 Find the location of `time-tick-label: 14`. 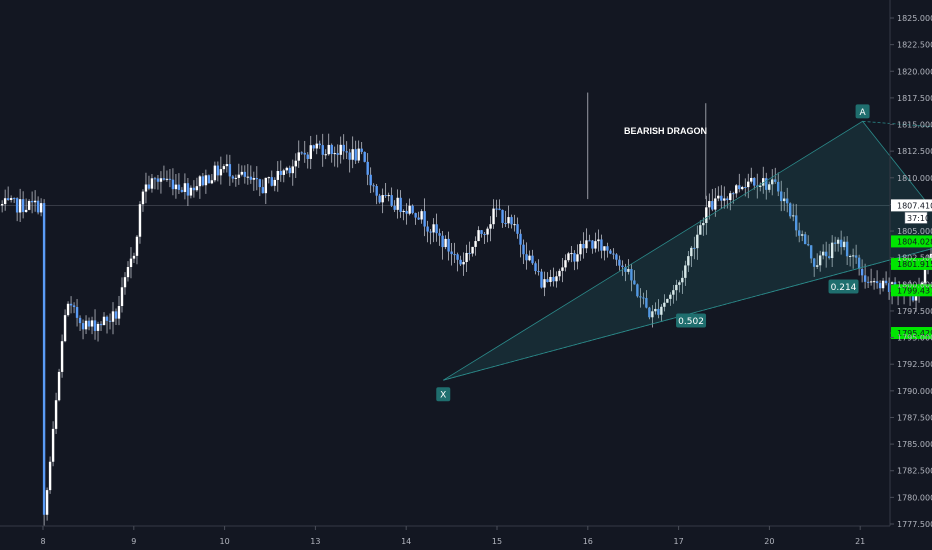

time-tick-label: 14 is located at coordinates (406, 541).